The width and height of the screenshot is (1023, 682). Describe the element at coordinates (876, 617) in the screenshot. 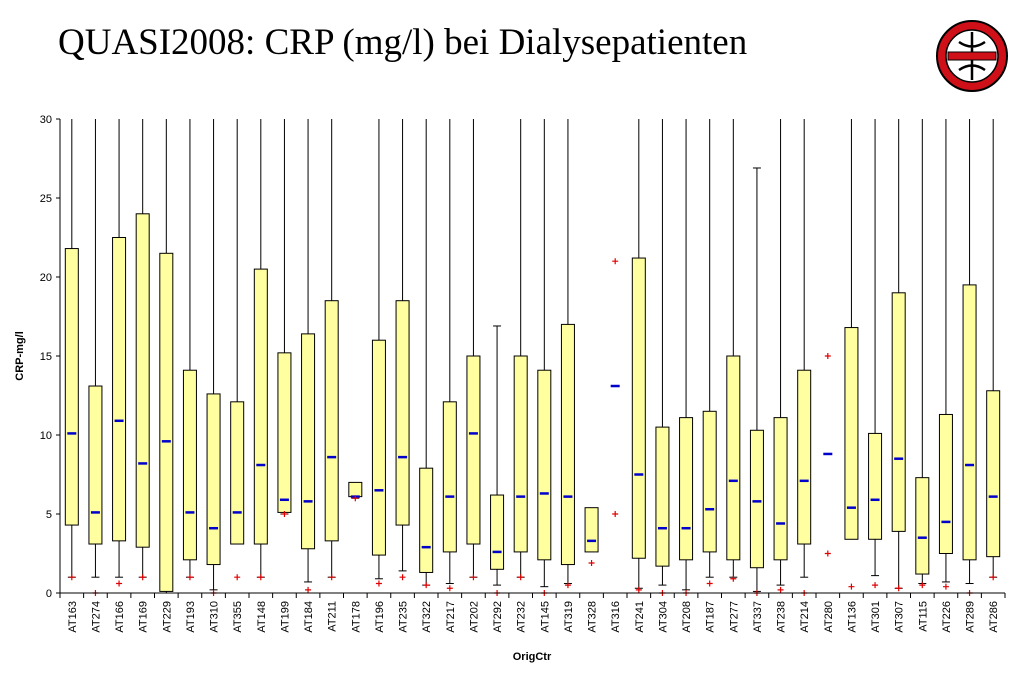

I see `x-tick-label: AT301` at that location.